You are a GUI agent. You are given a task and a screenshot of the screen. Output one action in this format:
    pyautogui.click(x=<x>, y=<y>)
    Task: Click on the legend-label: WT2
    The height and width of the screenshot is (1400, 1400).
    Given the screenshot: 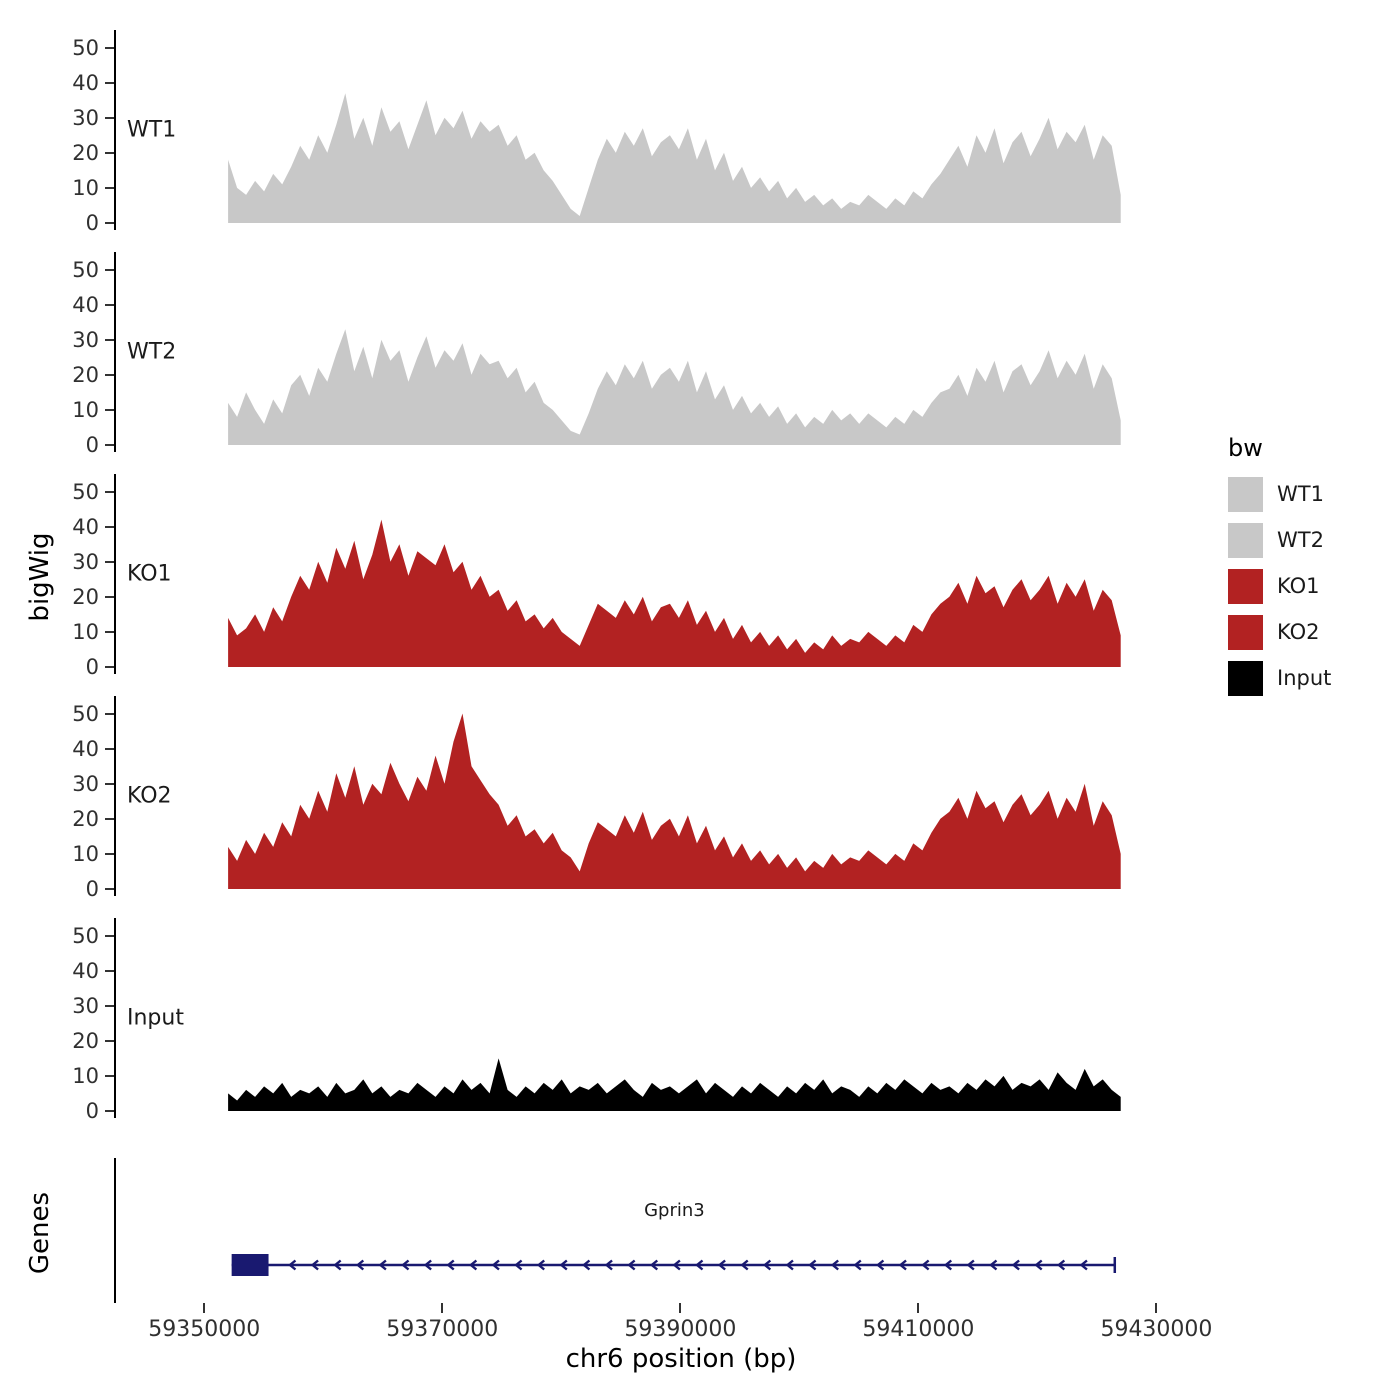 What is the action you would take?
    pyautogui.click(x=1300, y=540)
    